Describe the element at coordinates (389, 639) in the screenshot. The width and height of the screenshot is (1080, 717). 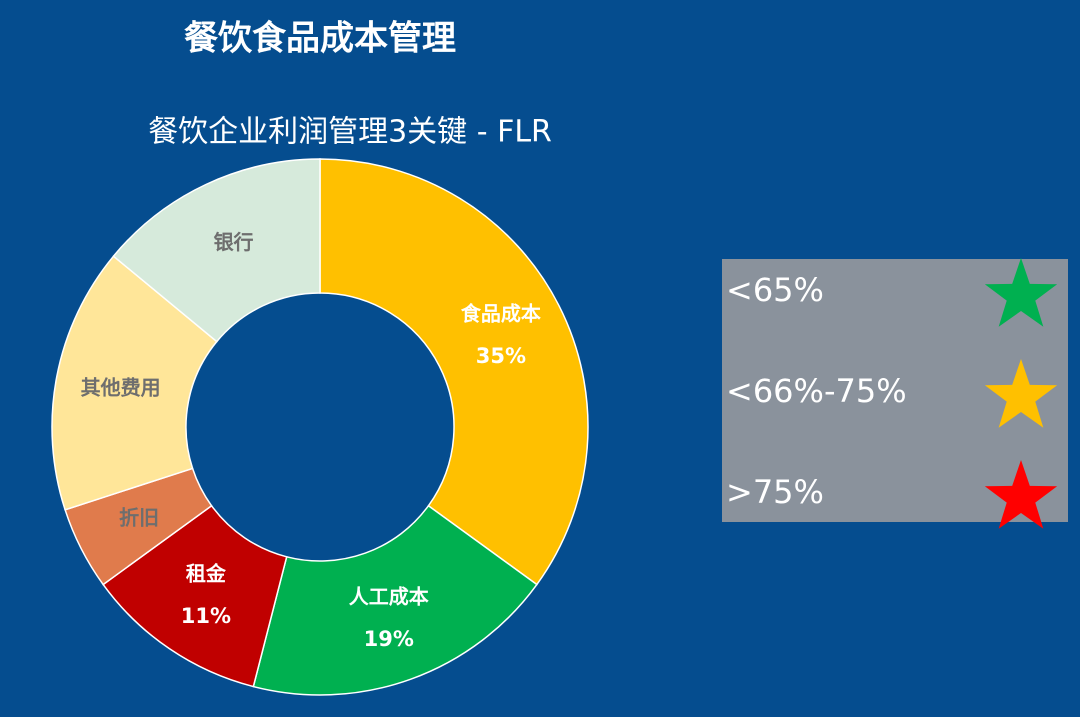
I see `value-label: 19%` at that location.